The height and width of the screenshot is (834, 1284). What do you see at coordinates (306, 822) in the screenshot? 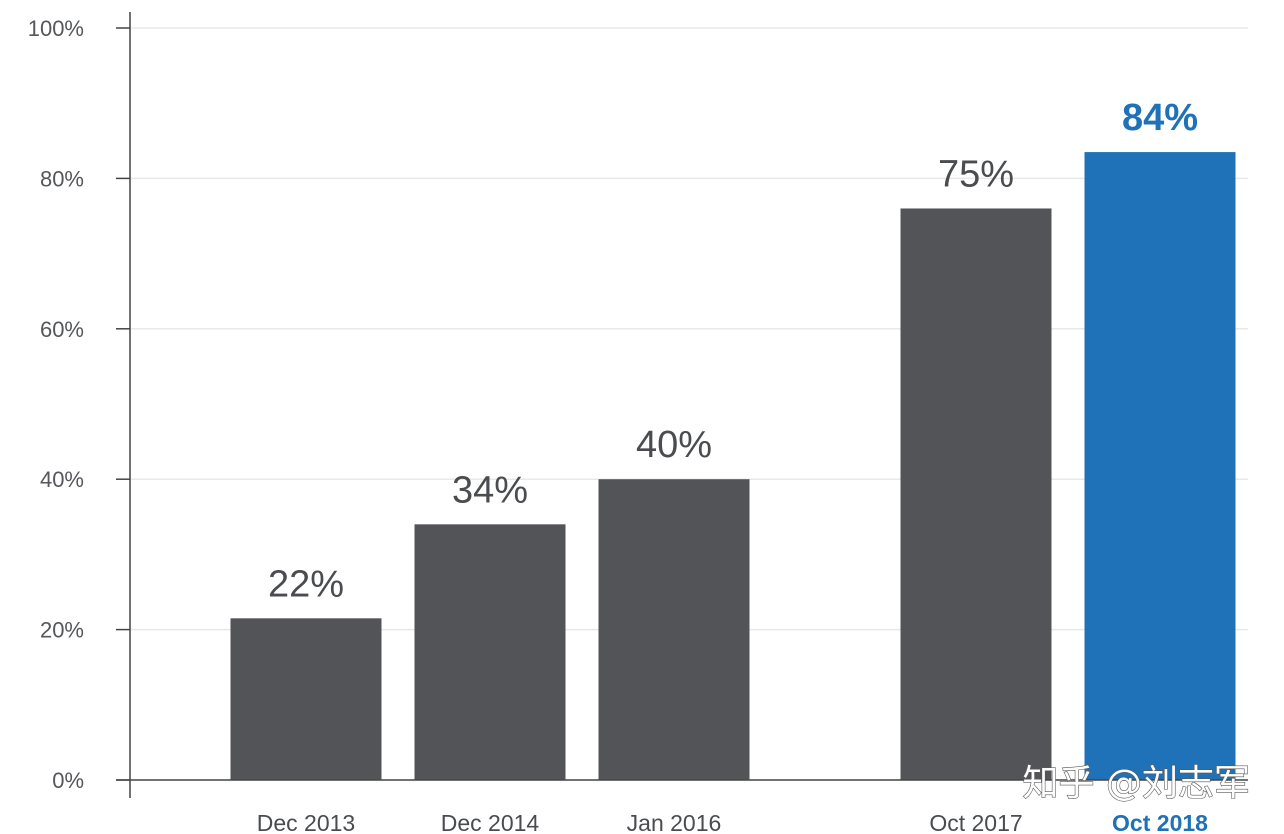
I see `x-tick-label: Dec 2013` at bounding box center [306, 822].